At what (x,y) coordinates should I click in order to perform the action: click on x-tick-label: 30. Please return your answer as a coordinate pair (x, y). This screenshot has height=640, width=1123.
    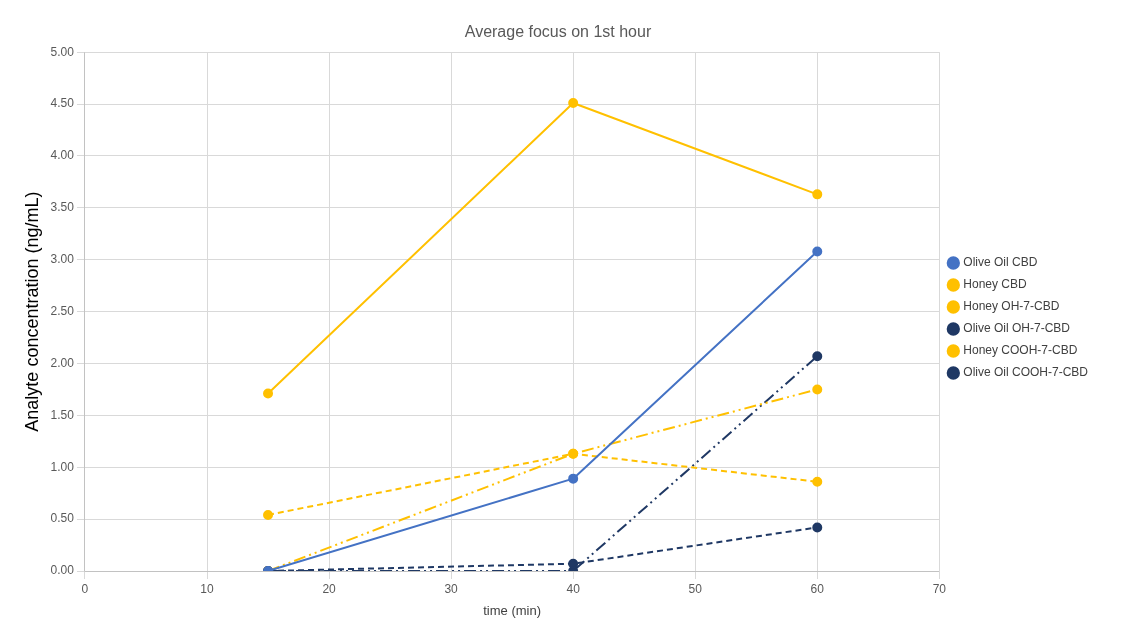
    Looking at the image, I should click on (451, 588).